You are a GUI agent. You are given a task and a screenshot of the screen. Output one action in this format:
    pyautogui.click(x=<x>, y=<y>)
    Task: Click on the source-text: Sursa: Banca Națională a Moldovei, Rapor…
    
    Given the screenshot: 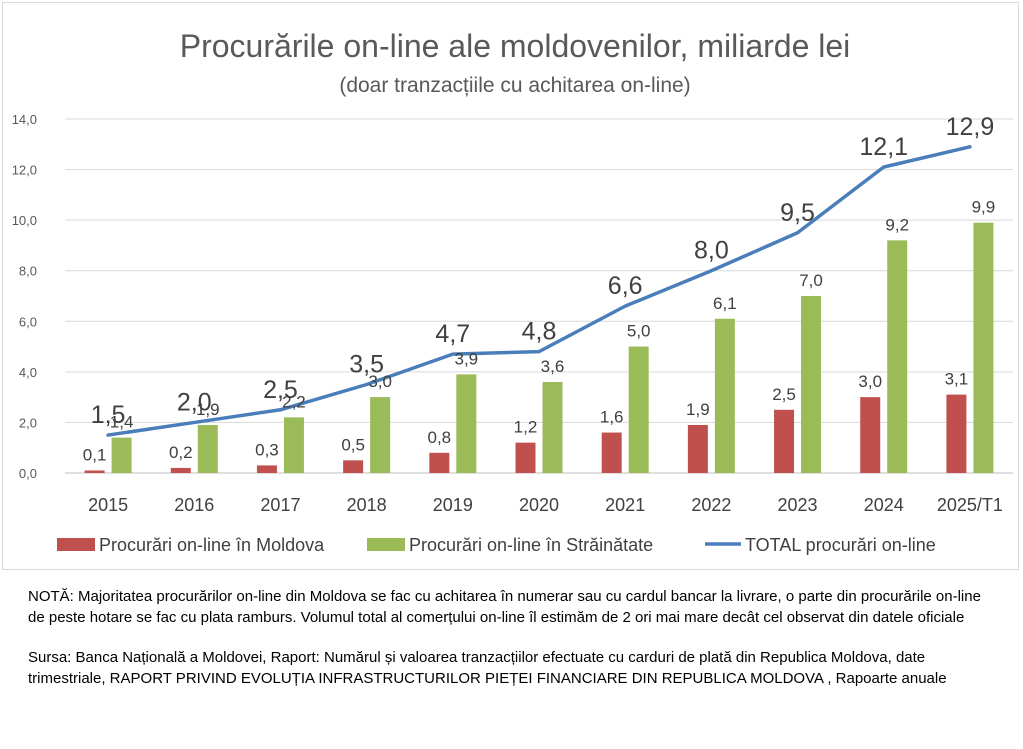 What is the action you would take?
    pyautogui.click(x=487, y=668)
    